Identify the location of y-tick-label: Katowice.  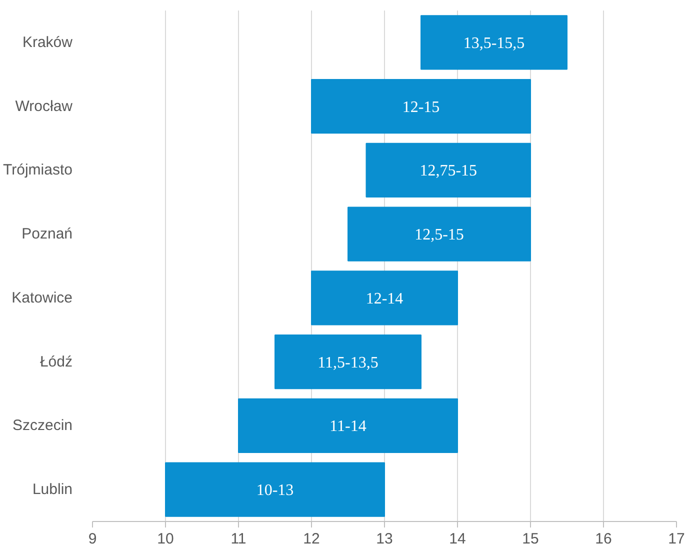
(42, 297).